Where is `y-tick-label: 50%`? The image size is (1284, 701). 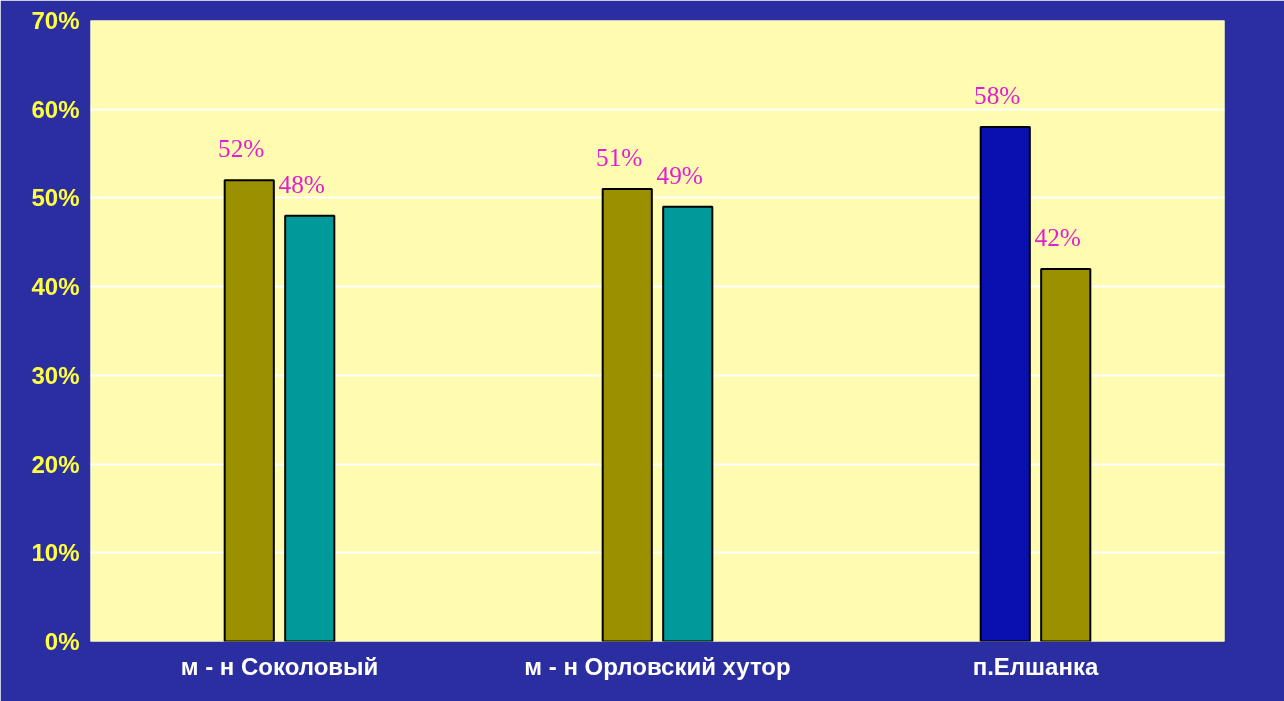
y-tick-label: 50% is located at coordinates (55, 198).